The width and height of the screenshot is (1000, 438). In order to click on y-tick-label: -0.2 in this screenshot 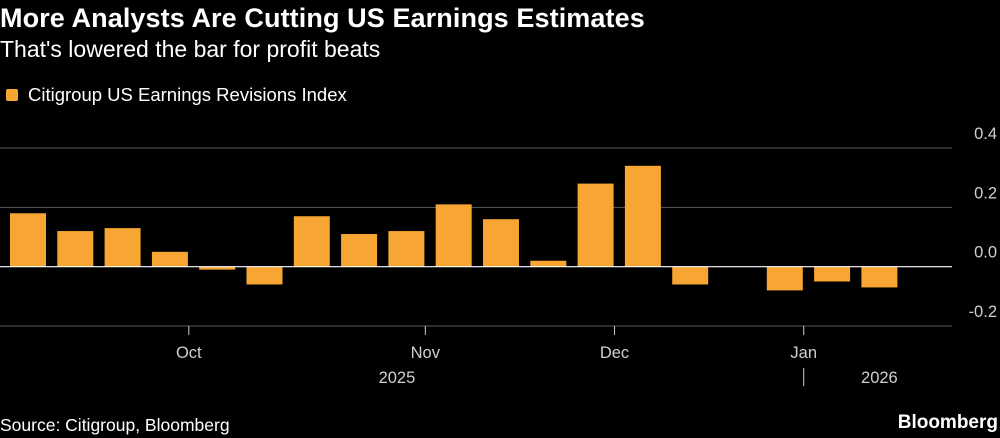, I will do `click(983, 312)`.